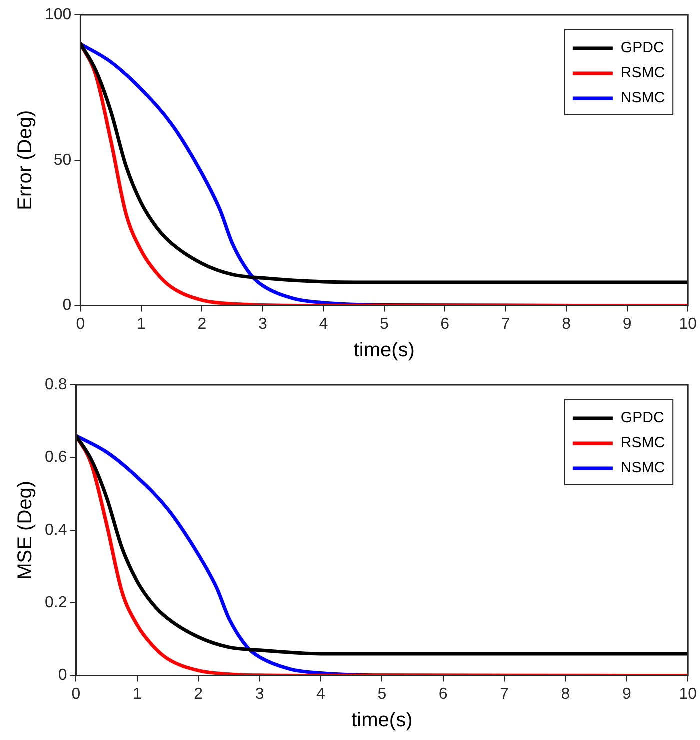  I want to click on y-tick-label: 50, so click(63, 160).